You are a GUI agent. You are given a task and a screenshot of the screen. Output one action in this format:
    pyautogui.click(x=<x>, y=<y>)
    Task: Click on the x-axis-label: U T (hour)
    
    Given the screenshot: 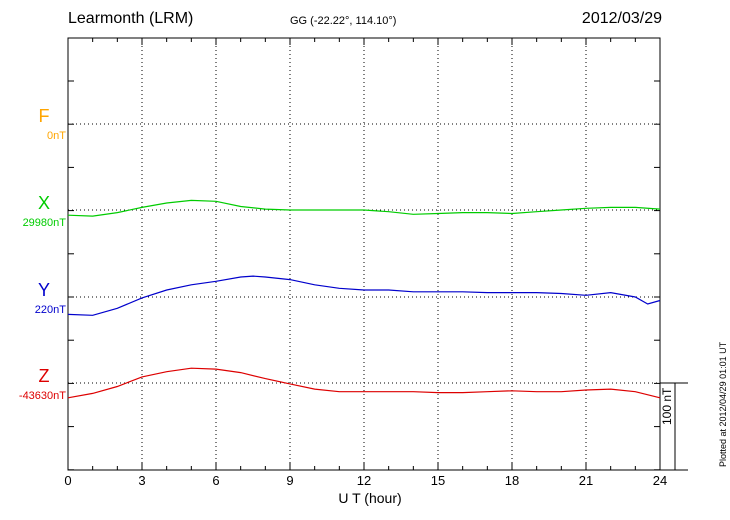 What is the action you would take?
    pyautogui.click(x=370, y=498)
    